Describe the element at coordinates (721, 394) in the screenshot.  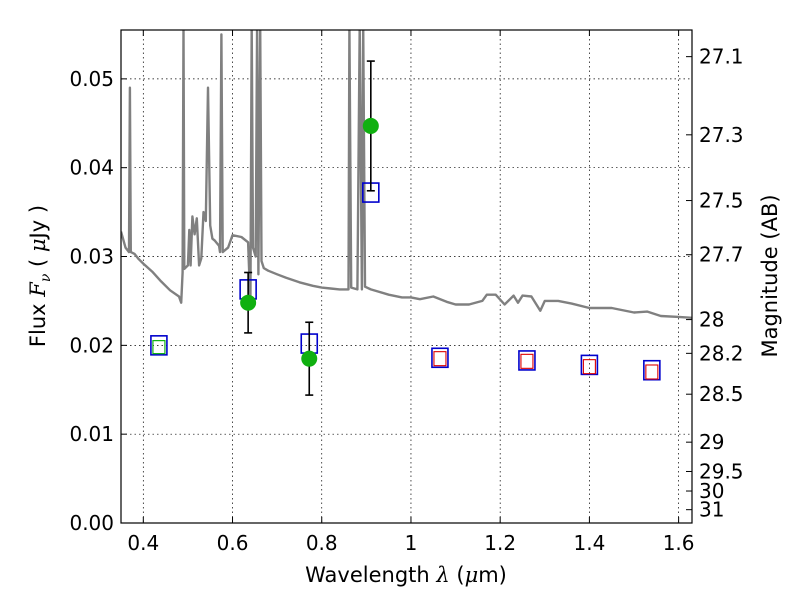
I see `magnitude-tick-label: 28.5` at that location.